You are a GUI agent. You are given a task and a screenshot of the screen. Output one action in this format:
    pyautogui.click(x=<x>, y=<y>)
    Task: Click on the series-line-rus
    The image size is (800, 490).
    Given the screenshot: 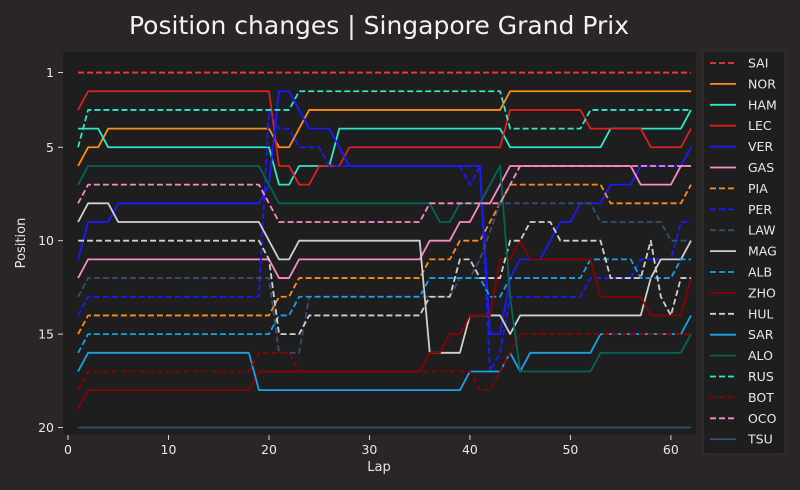 What is the action you would take?
    pyautogui.click(x=384, y=119)
    